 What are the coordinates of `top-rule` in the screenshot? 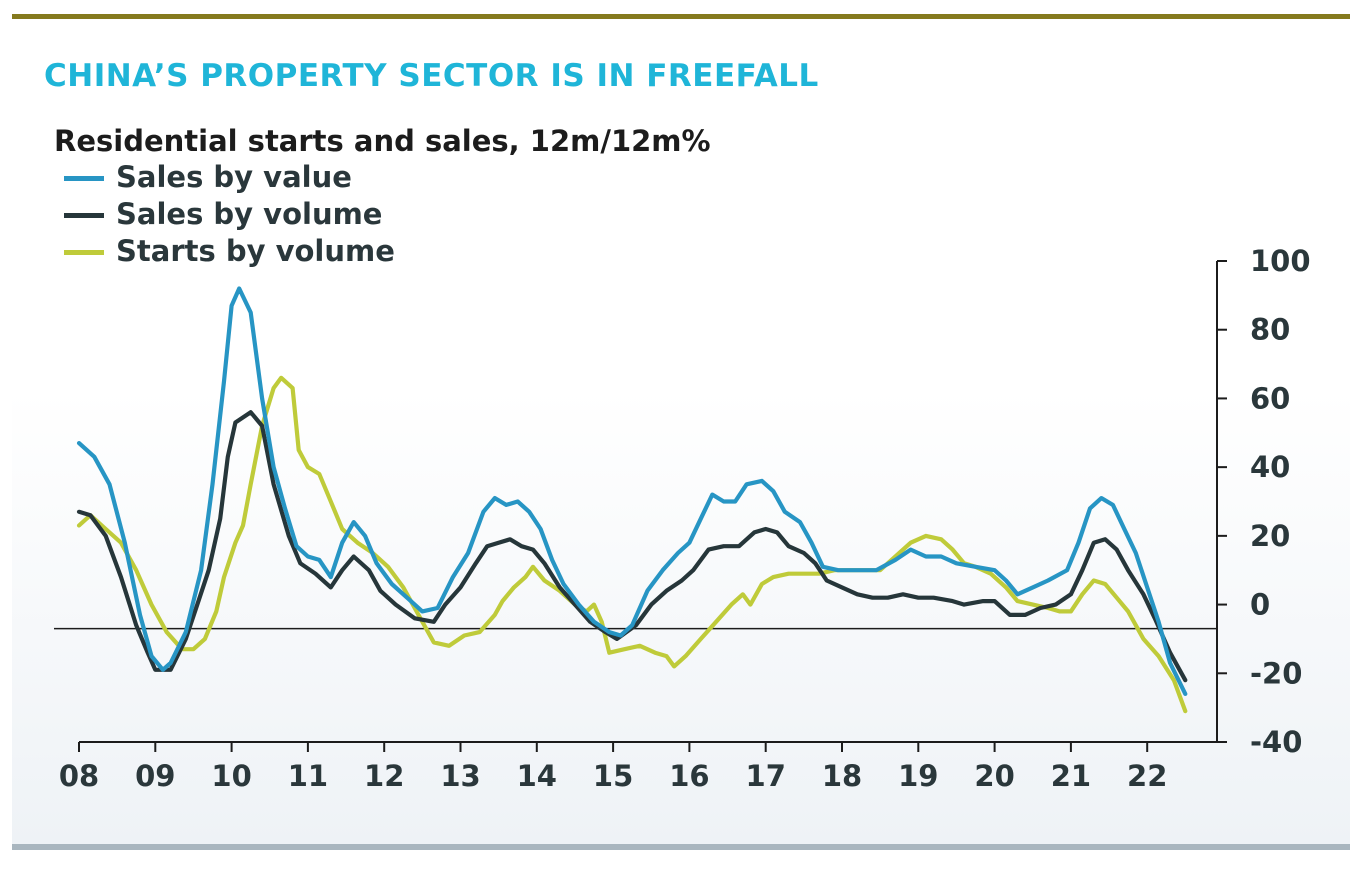 It's located at (681, 16).